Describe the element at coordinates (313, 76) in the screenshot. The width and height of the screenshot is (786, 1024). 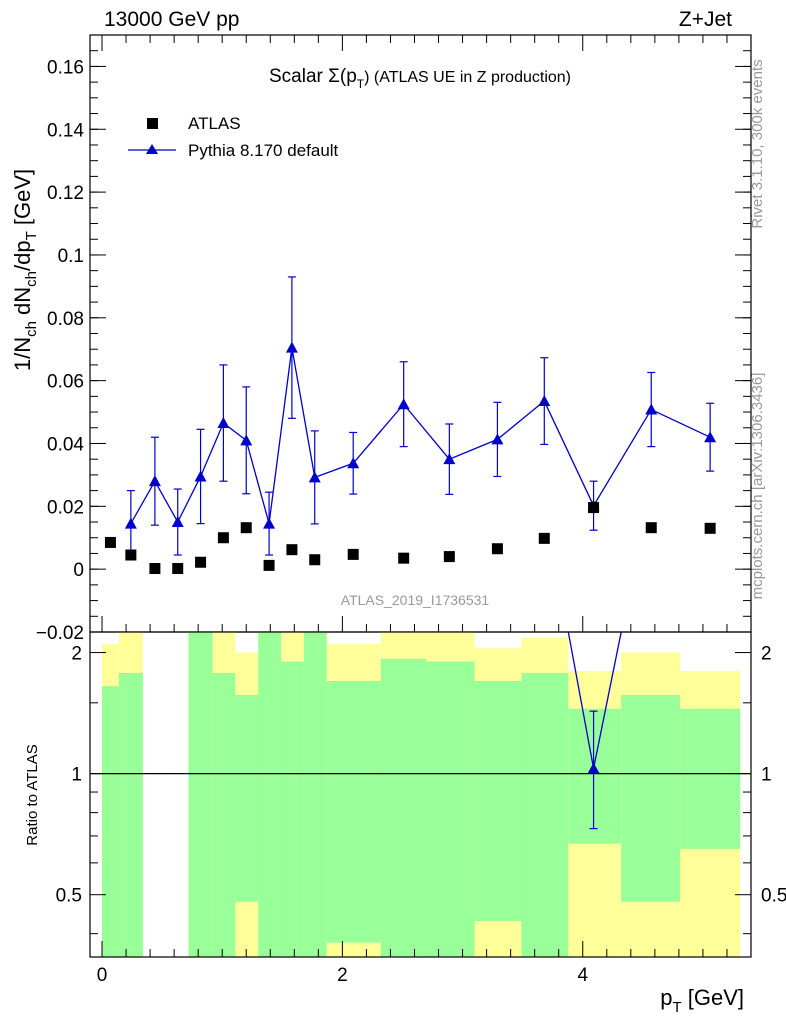
I see `title-main: Scalar Σ(p` at that location.